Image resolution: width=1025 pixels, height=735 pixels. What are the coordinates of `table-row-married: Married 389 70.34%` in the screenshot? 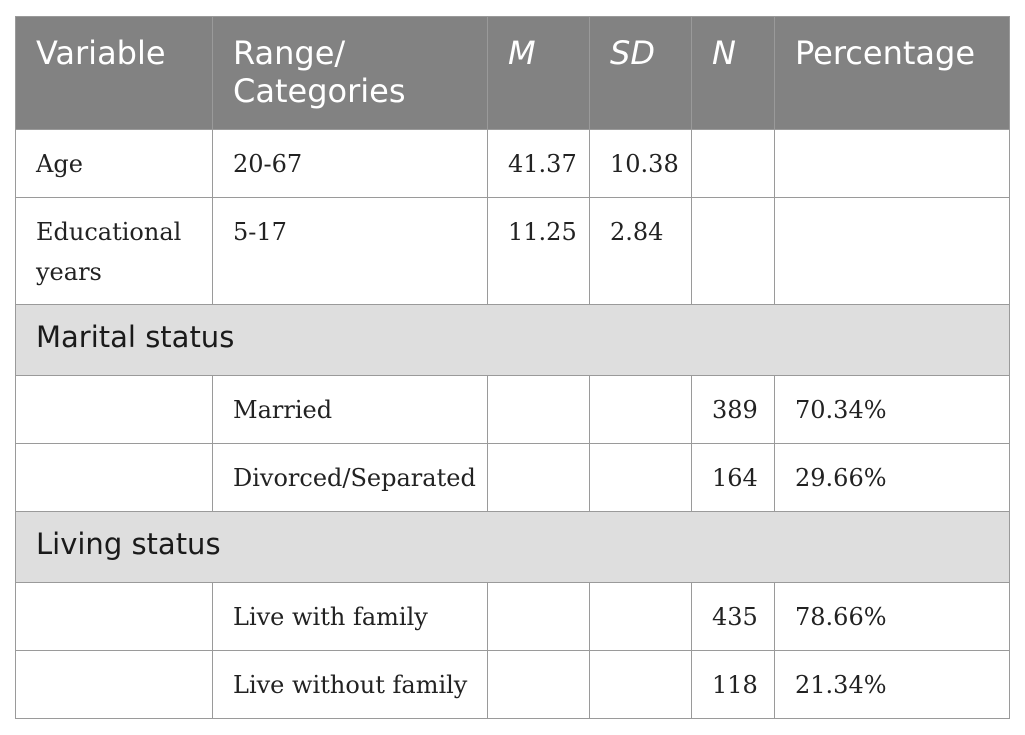 It's located at (512, 409).